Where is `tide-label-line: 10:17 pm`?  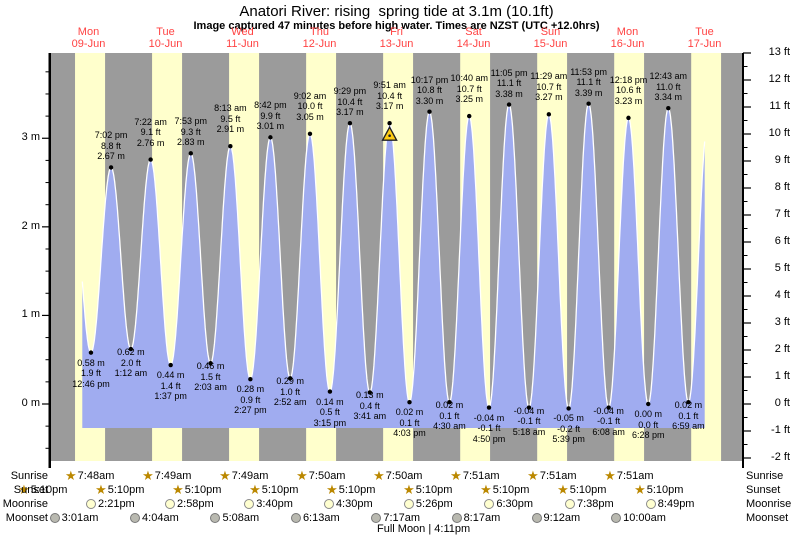 tide-label-line: 10:17 pm is located at coordinates (429, 79).